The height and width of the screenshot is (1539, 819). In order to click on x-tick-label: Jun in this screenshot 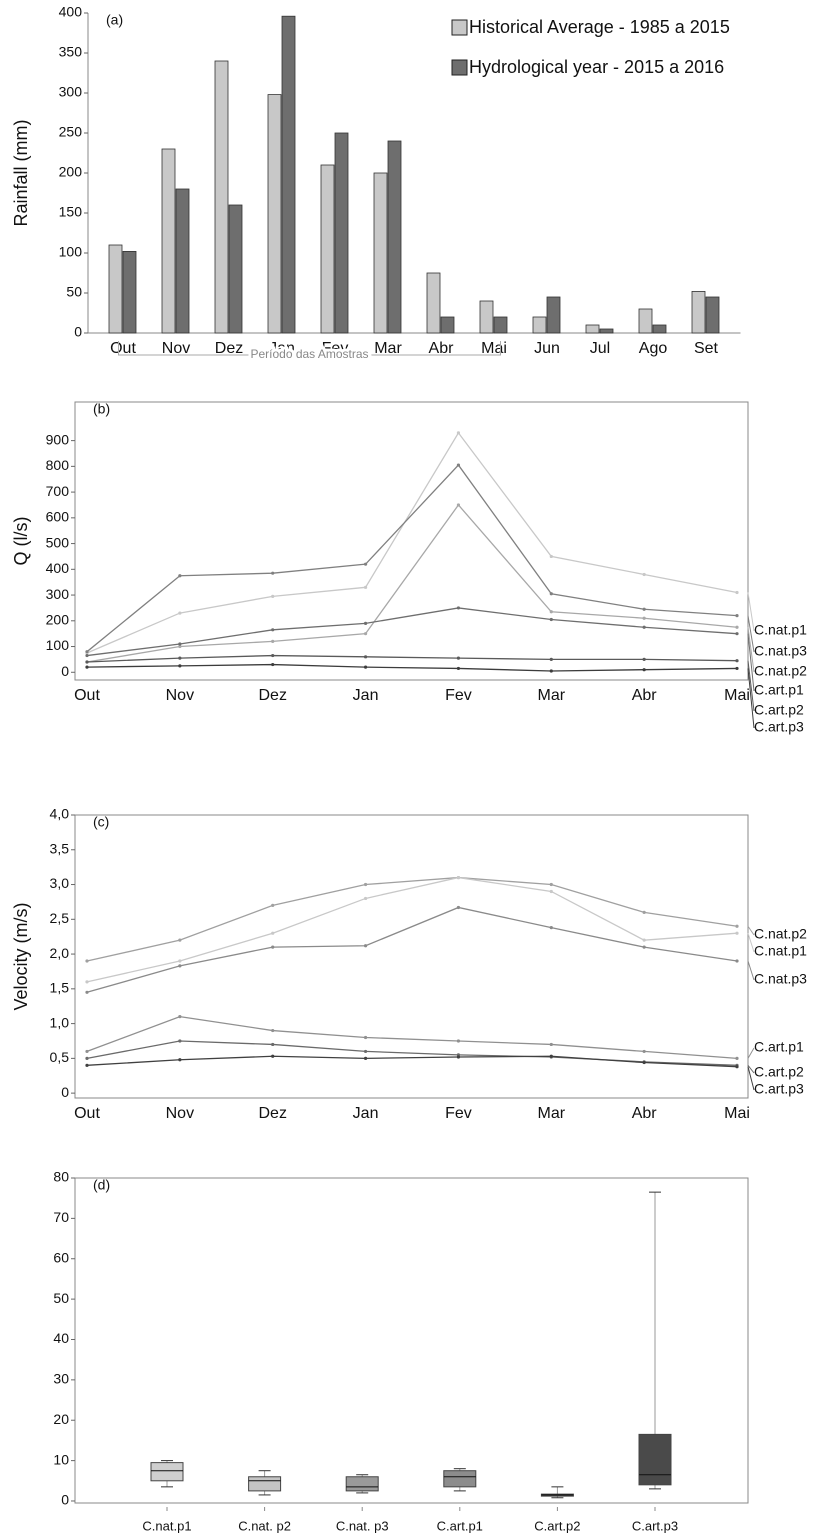, I will do `click(547, 348)`.